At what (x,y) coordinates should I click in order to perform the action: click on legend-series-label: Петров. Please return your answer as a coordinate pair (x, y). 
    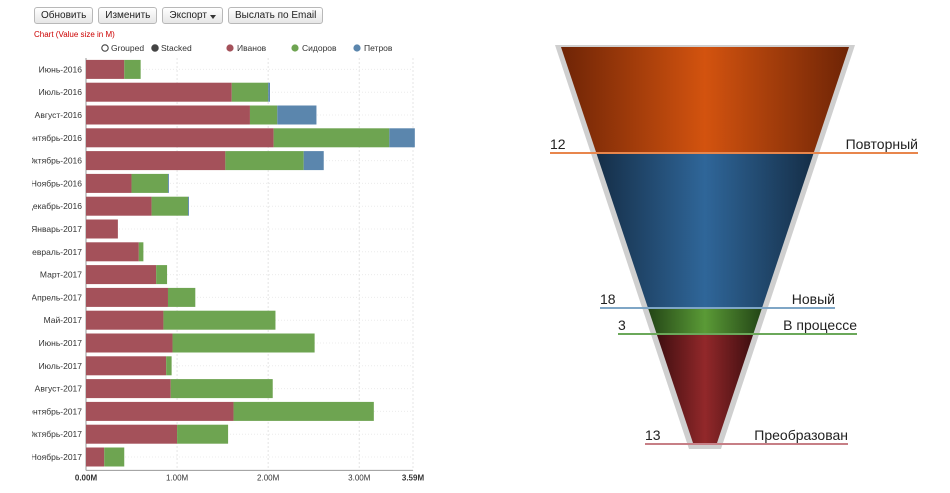
    Looking at the image, I should click on (378, 48).